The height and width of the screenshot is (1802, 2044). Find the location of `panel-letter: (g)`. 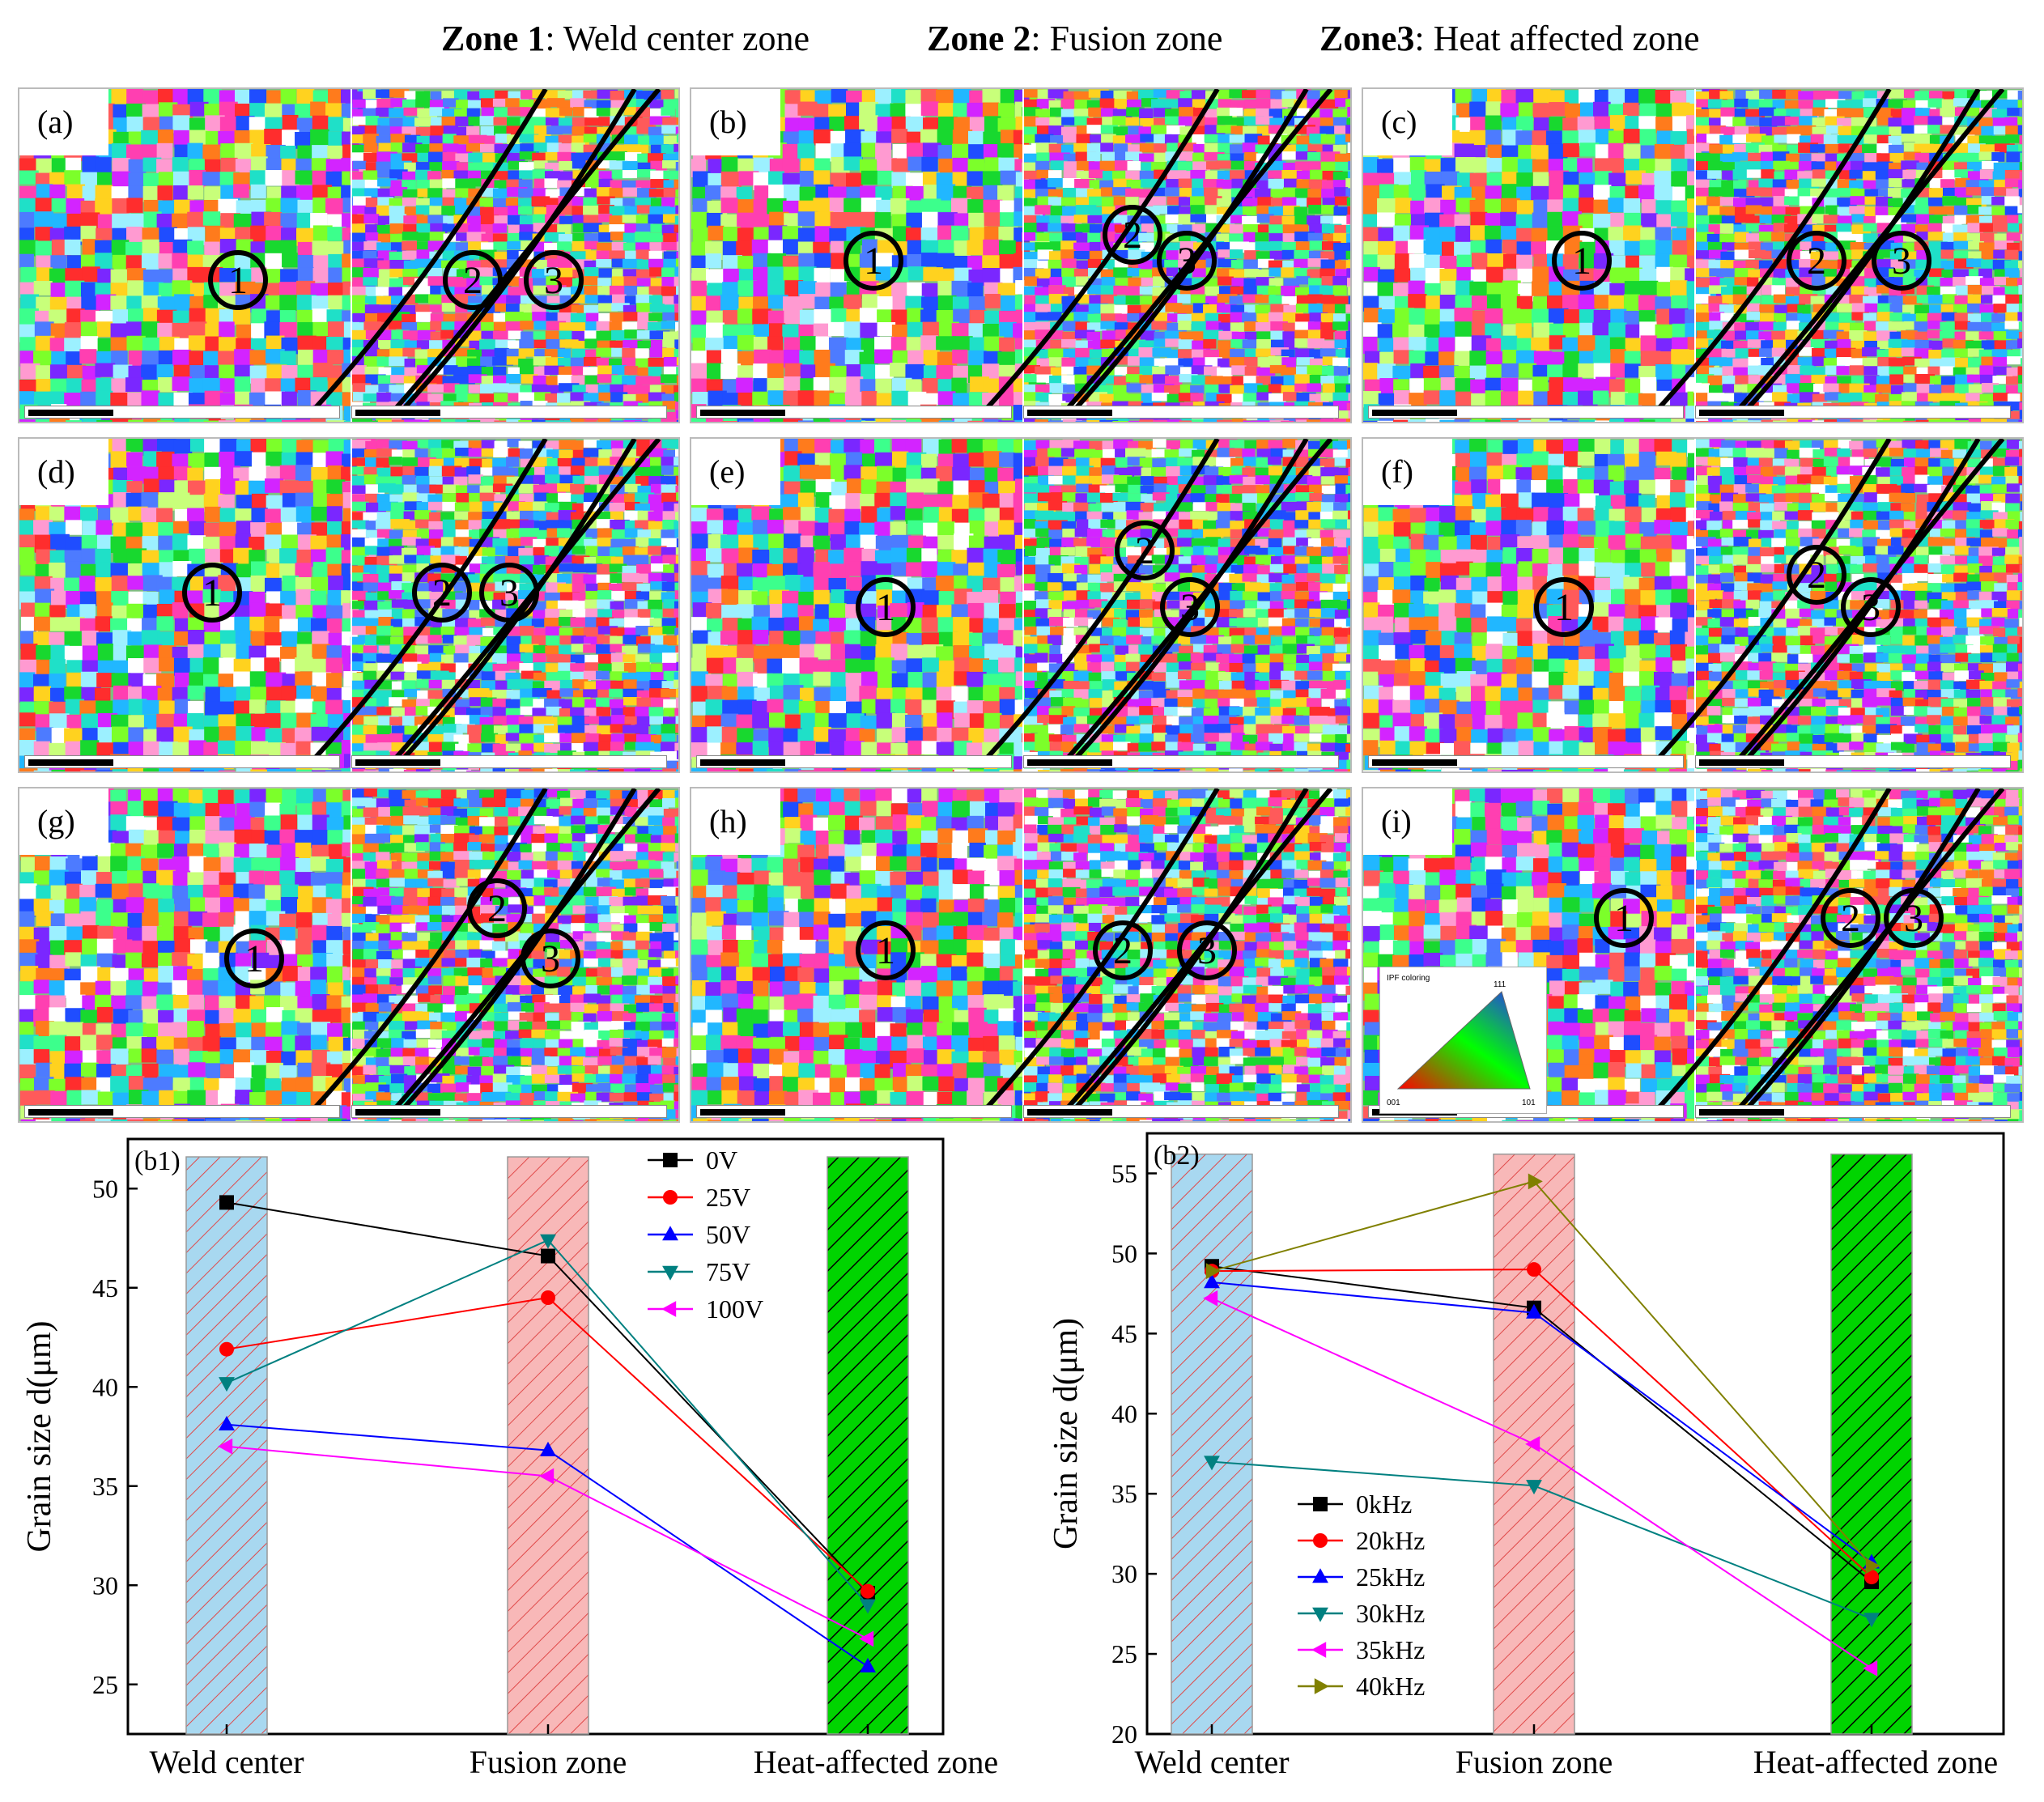

panel-letter: (g) is located at coordinates (64, 822).